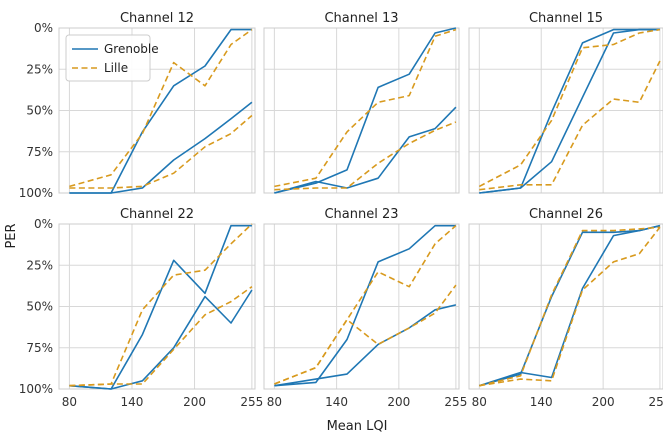  I want to click on y-axis-label: PER, so click(11, 235).